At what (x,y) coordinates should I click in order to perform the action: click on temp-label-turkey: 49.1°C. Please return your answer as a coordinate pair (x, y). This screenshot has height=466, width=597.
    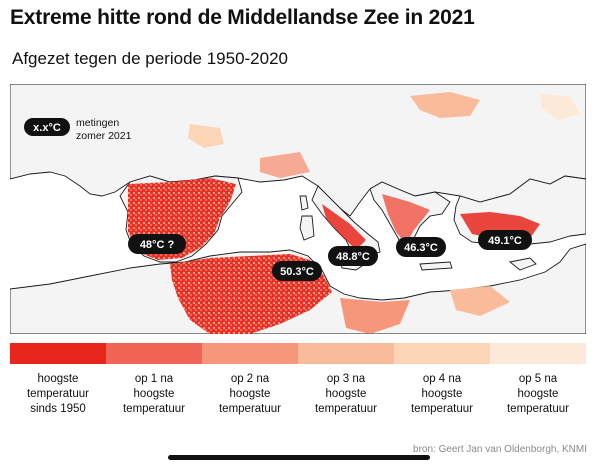
    Looking at the image, I should click on (505, 240).